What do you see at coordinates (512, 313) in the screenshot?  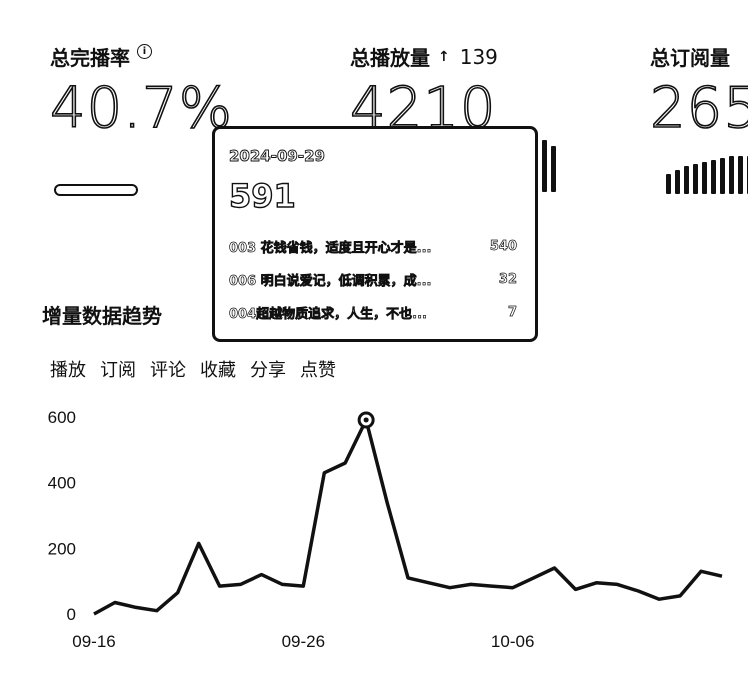 I see `tooltip-row-value: 7` at bounding box center [512, 313].